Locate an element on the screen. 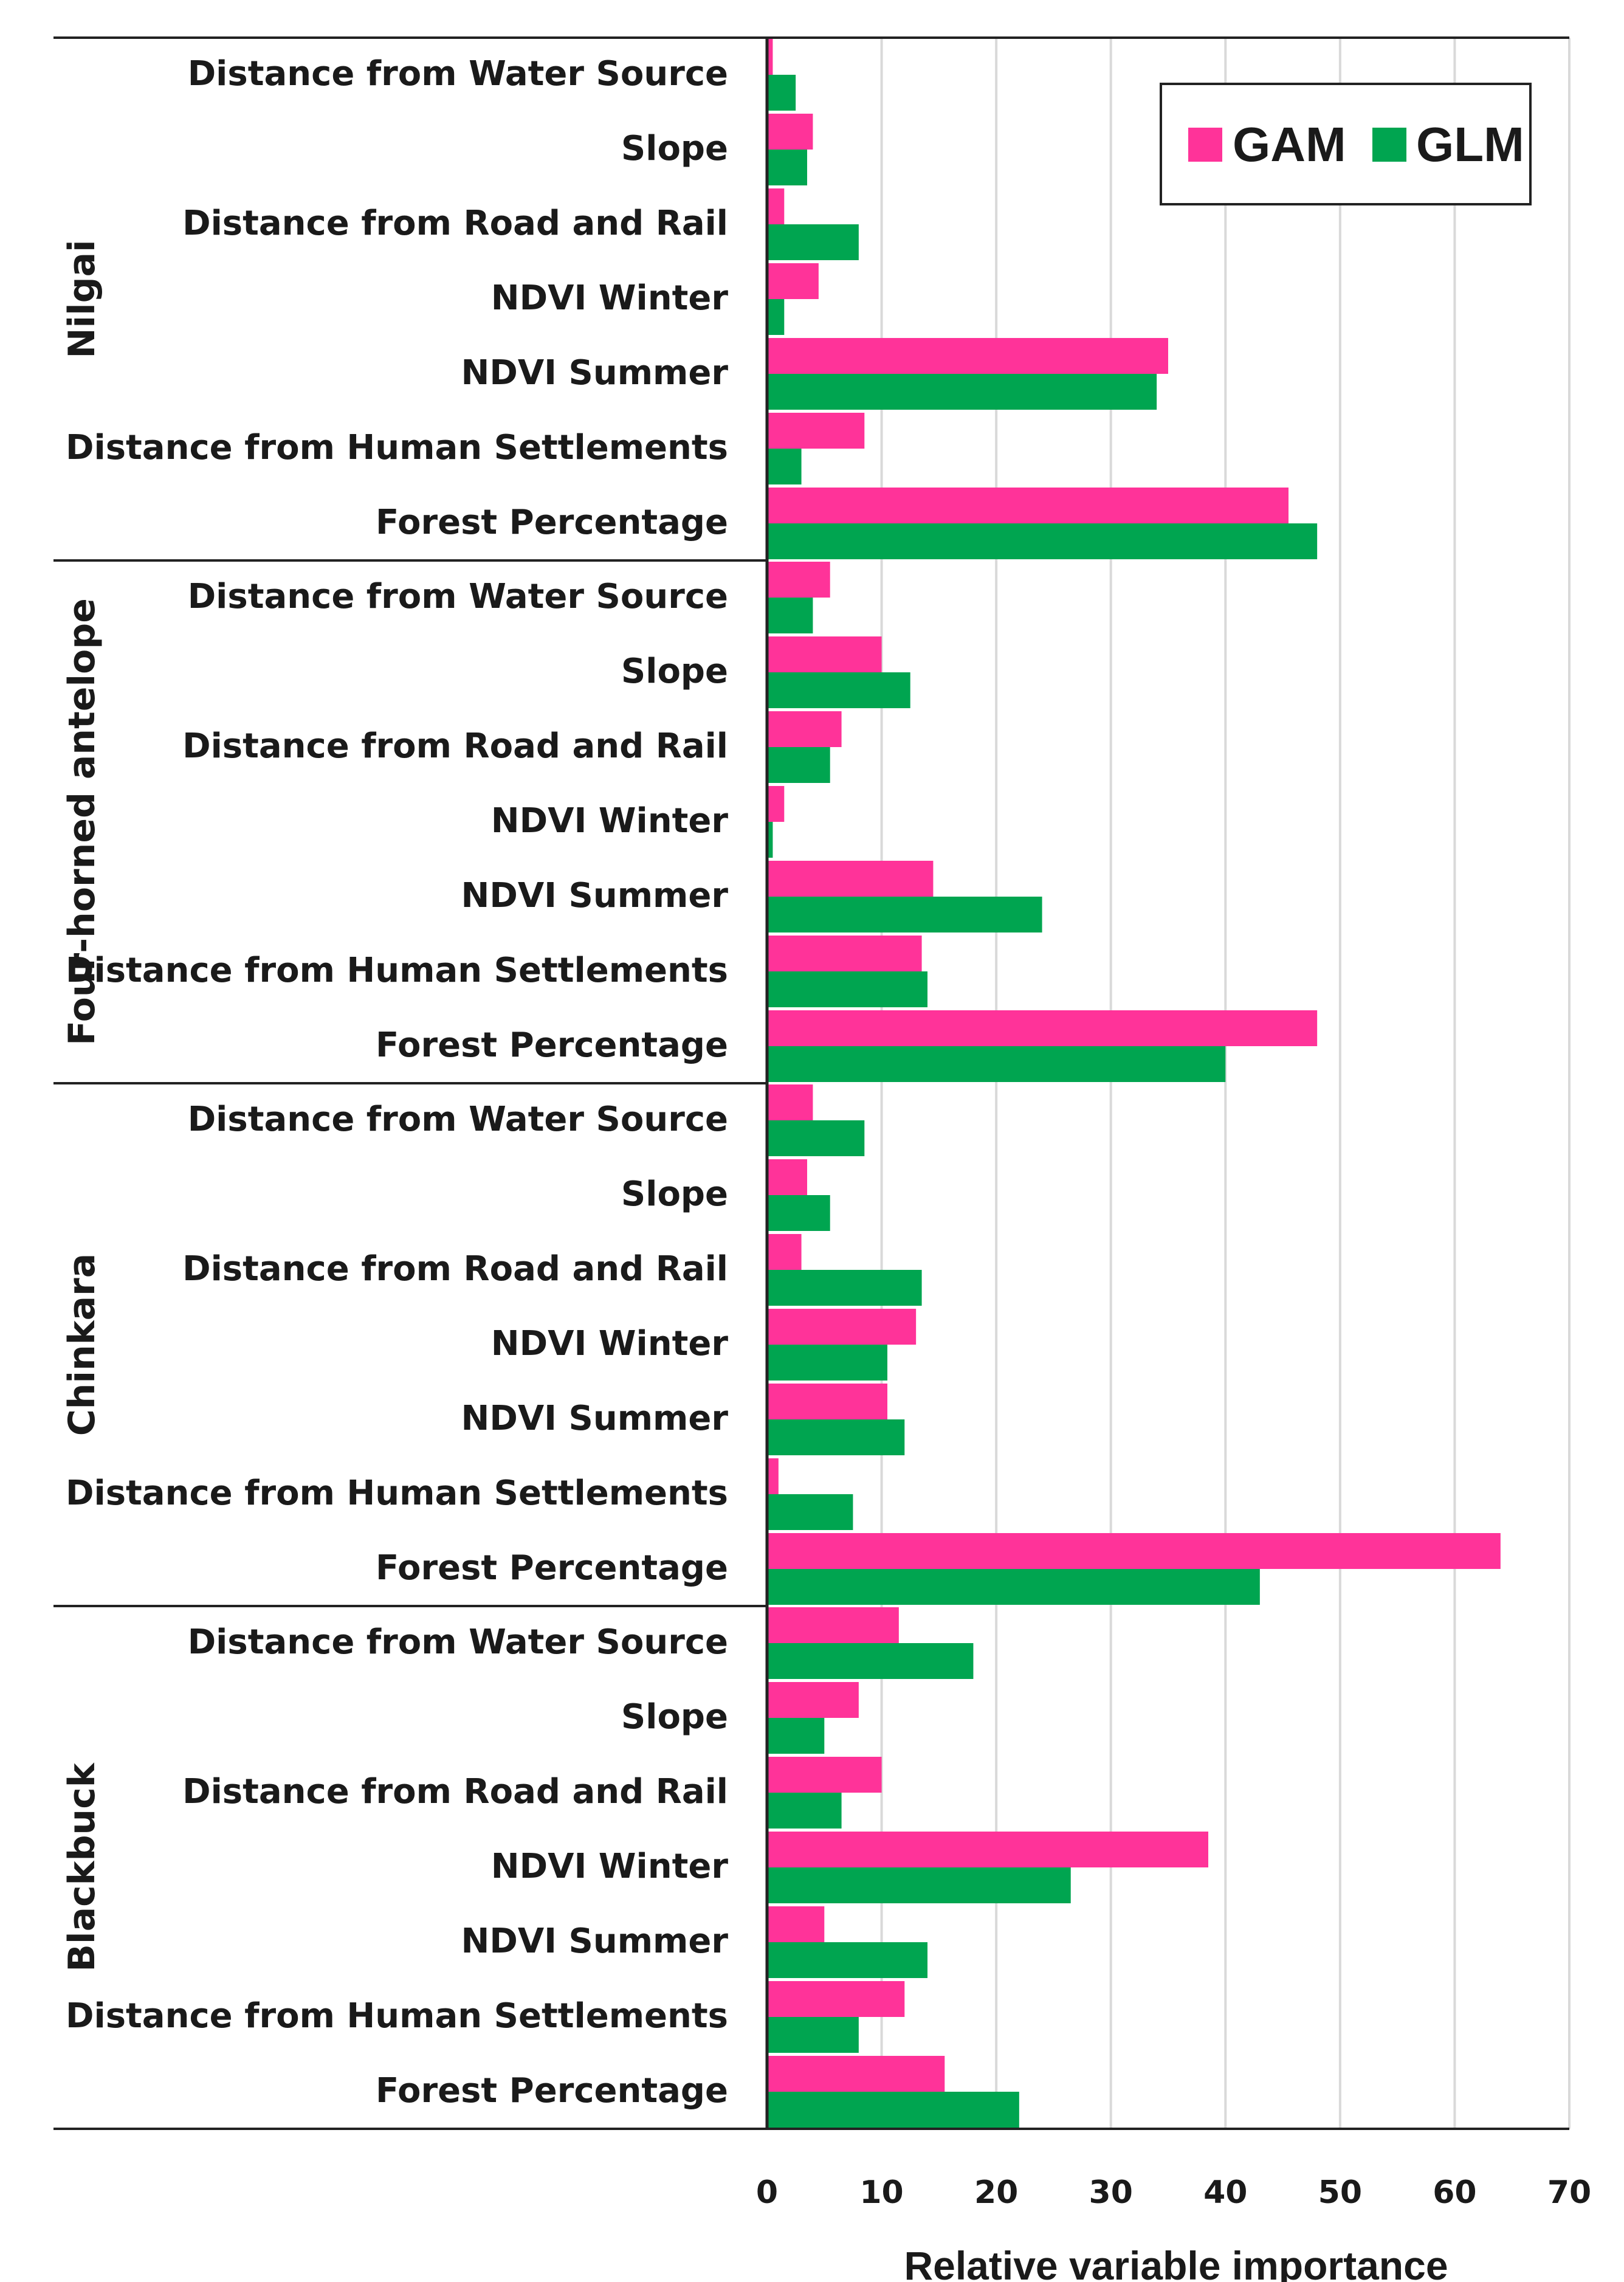  category-label-chinkara-ndvi-winter: NDVI Winter is located at coordinates (610, 1343).